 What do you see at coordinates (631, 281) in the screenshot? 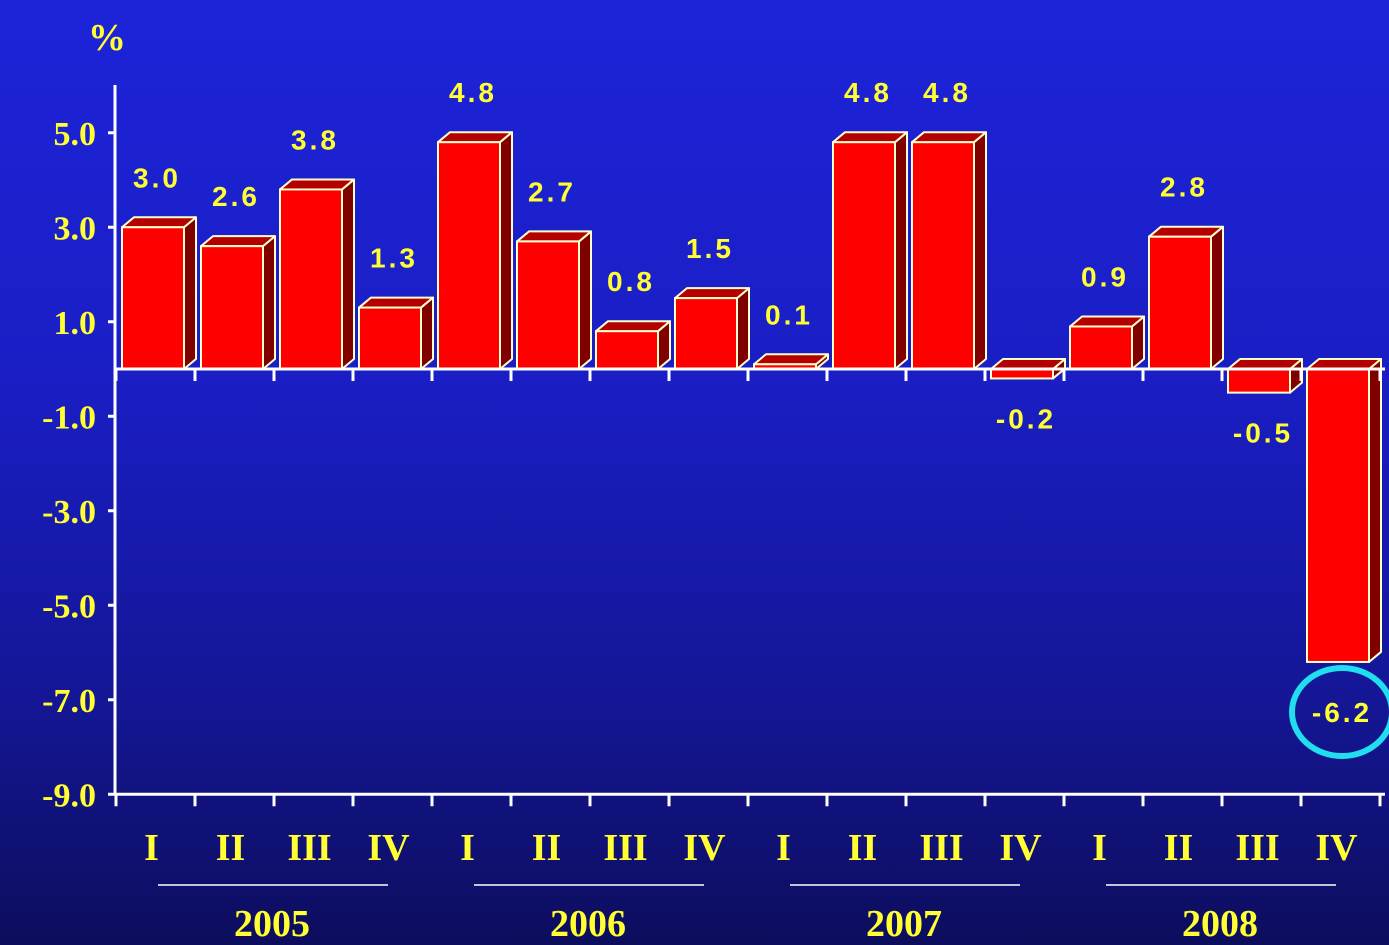
I see `data-label: 0.8` at bounding box center [631, 281].